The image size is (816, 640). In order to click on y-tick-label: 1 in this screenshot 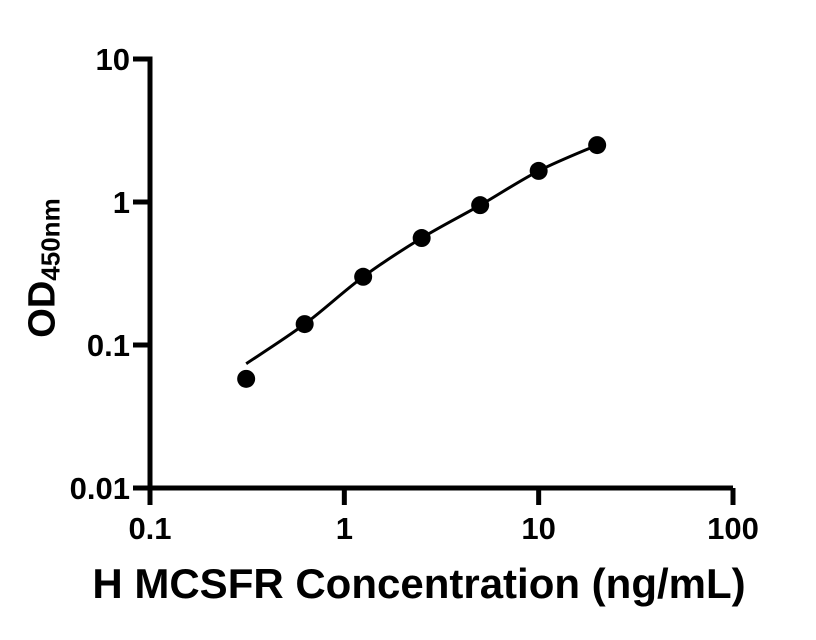, I will do `click(121, 202)`.